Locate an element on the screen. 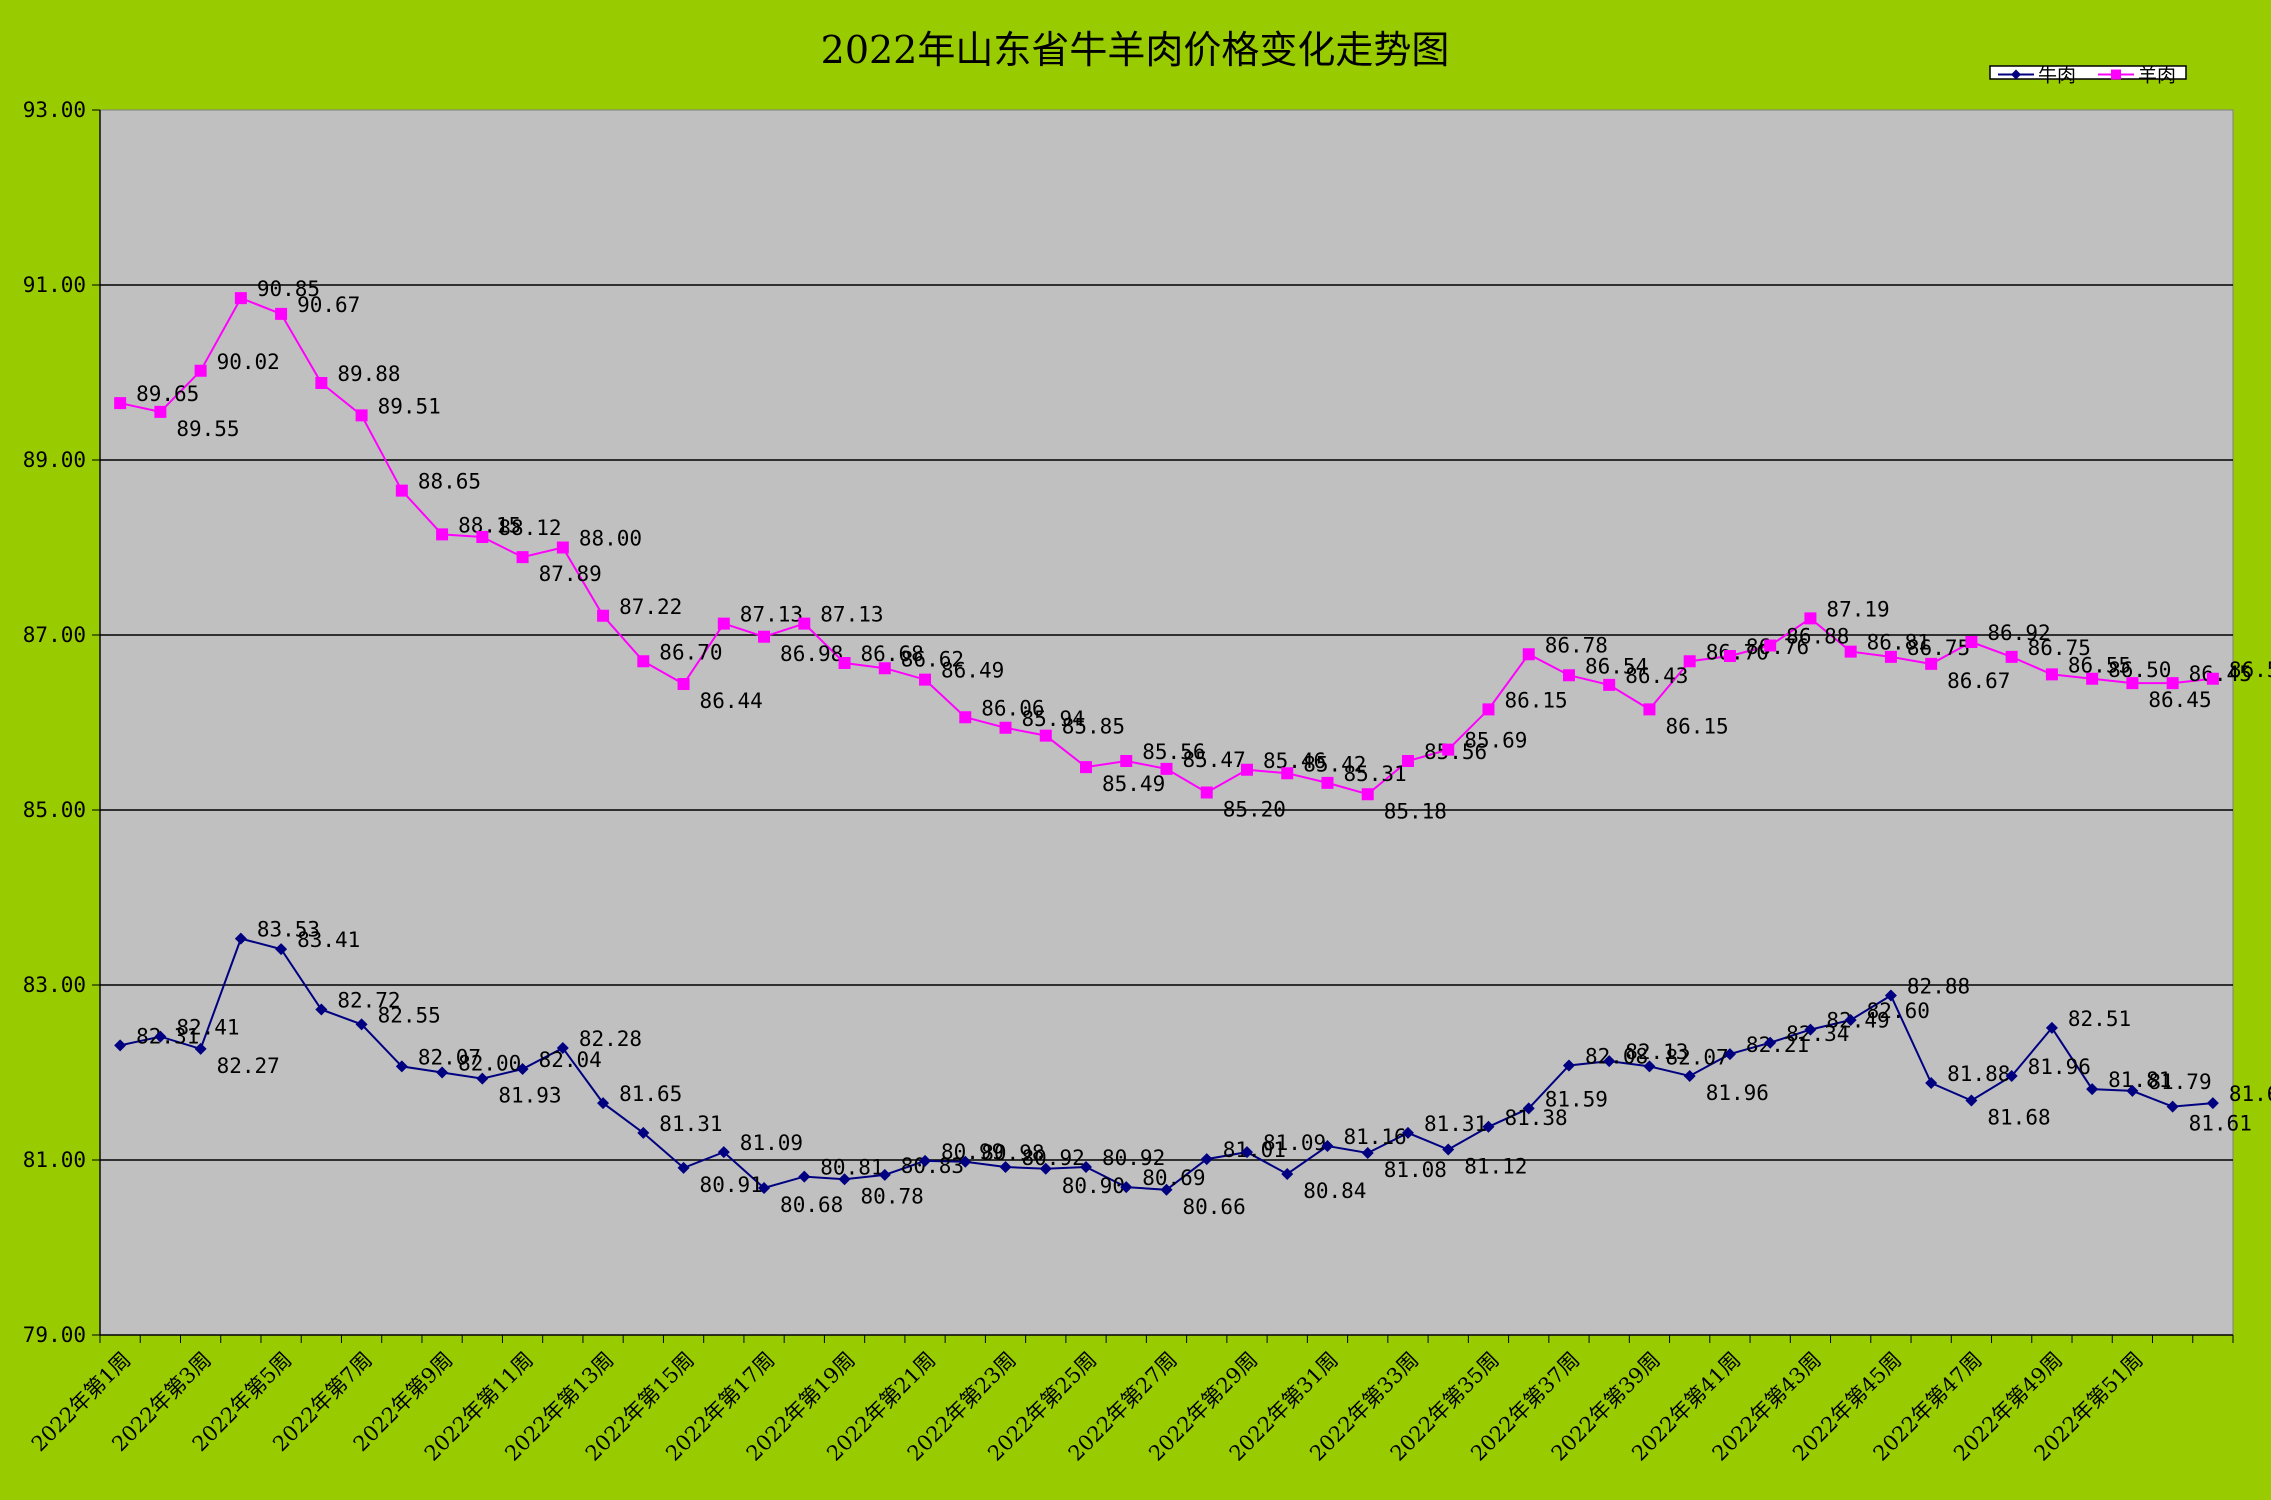 The height and width of the screenshot is (1500, 2271). data-label: 85.85 is located at coordinates (1093, 727).